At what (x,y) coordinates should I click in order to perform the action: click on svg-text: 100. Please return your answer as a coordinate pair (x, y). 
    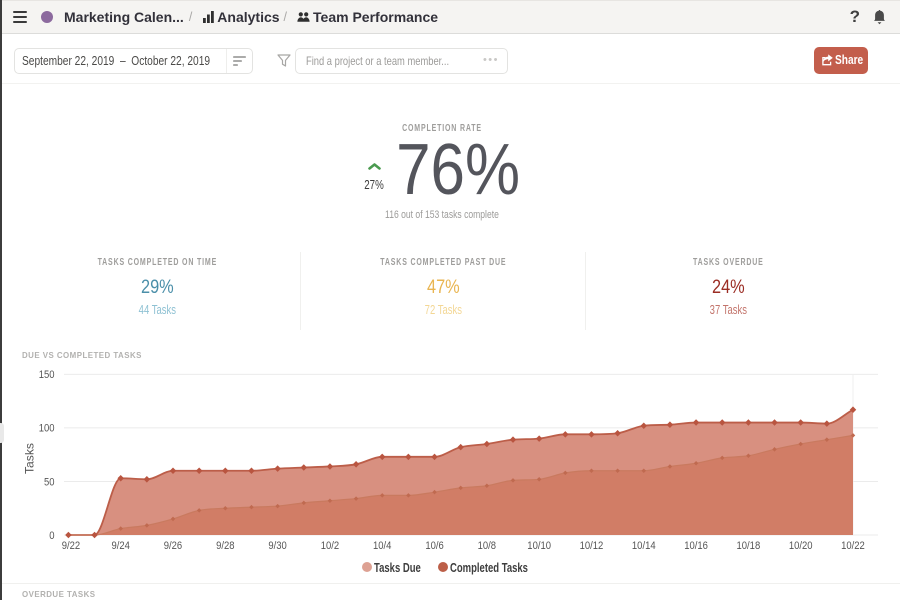
    Looking at the image, I should click on (47, 429).